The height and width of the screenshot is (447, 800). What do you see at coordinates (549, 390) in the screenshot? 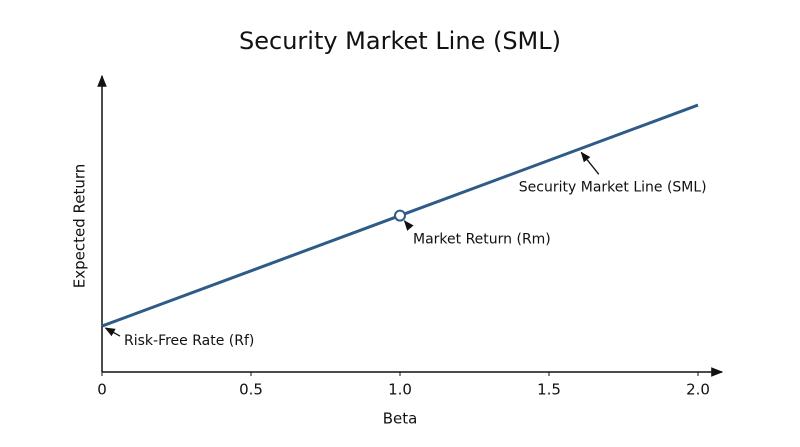
I see `x-tick-label: 1.5` at bounding box center [549, 390].